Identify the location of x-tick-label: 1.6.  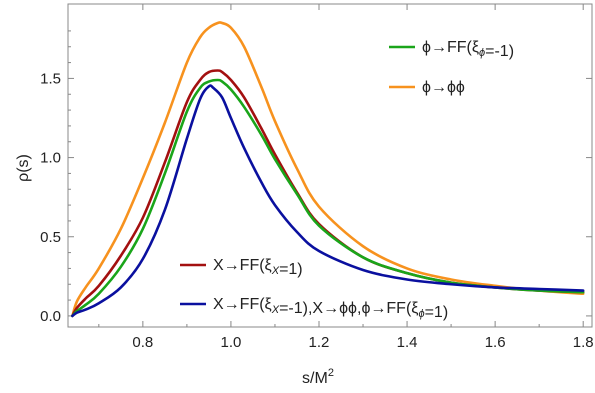
(495, 342).